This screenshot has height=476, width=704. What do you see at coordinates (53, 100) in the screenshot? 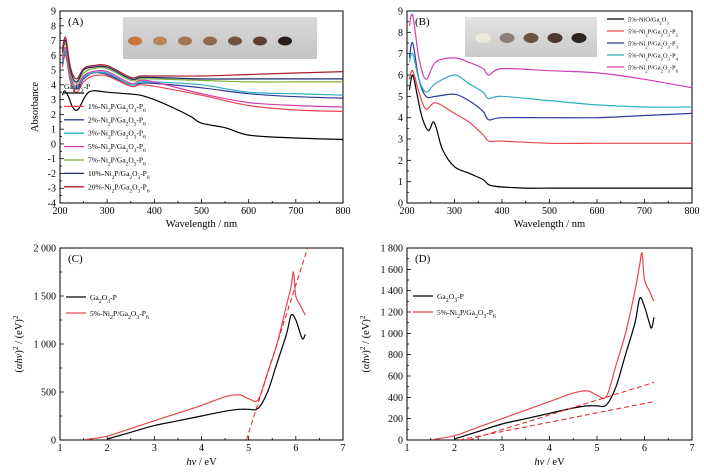
I see `y-tick-label: 3` at bounding box center [53, 100].